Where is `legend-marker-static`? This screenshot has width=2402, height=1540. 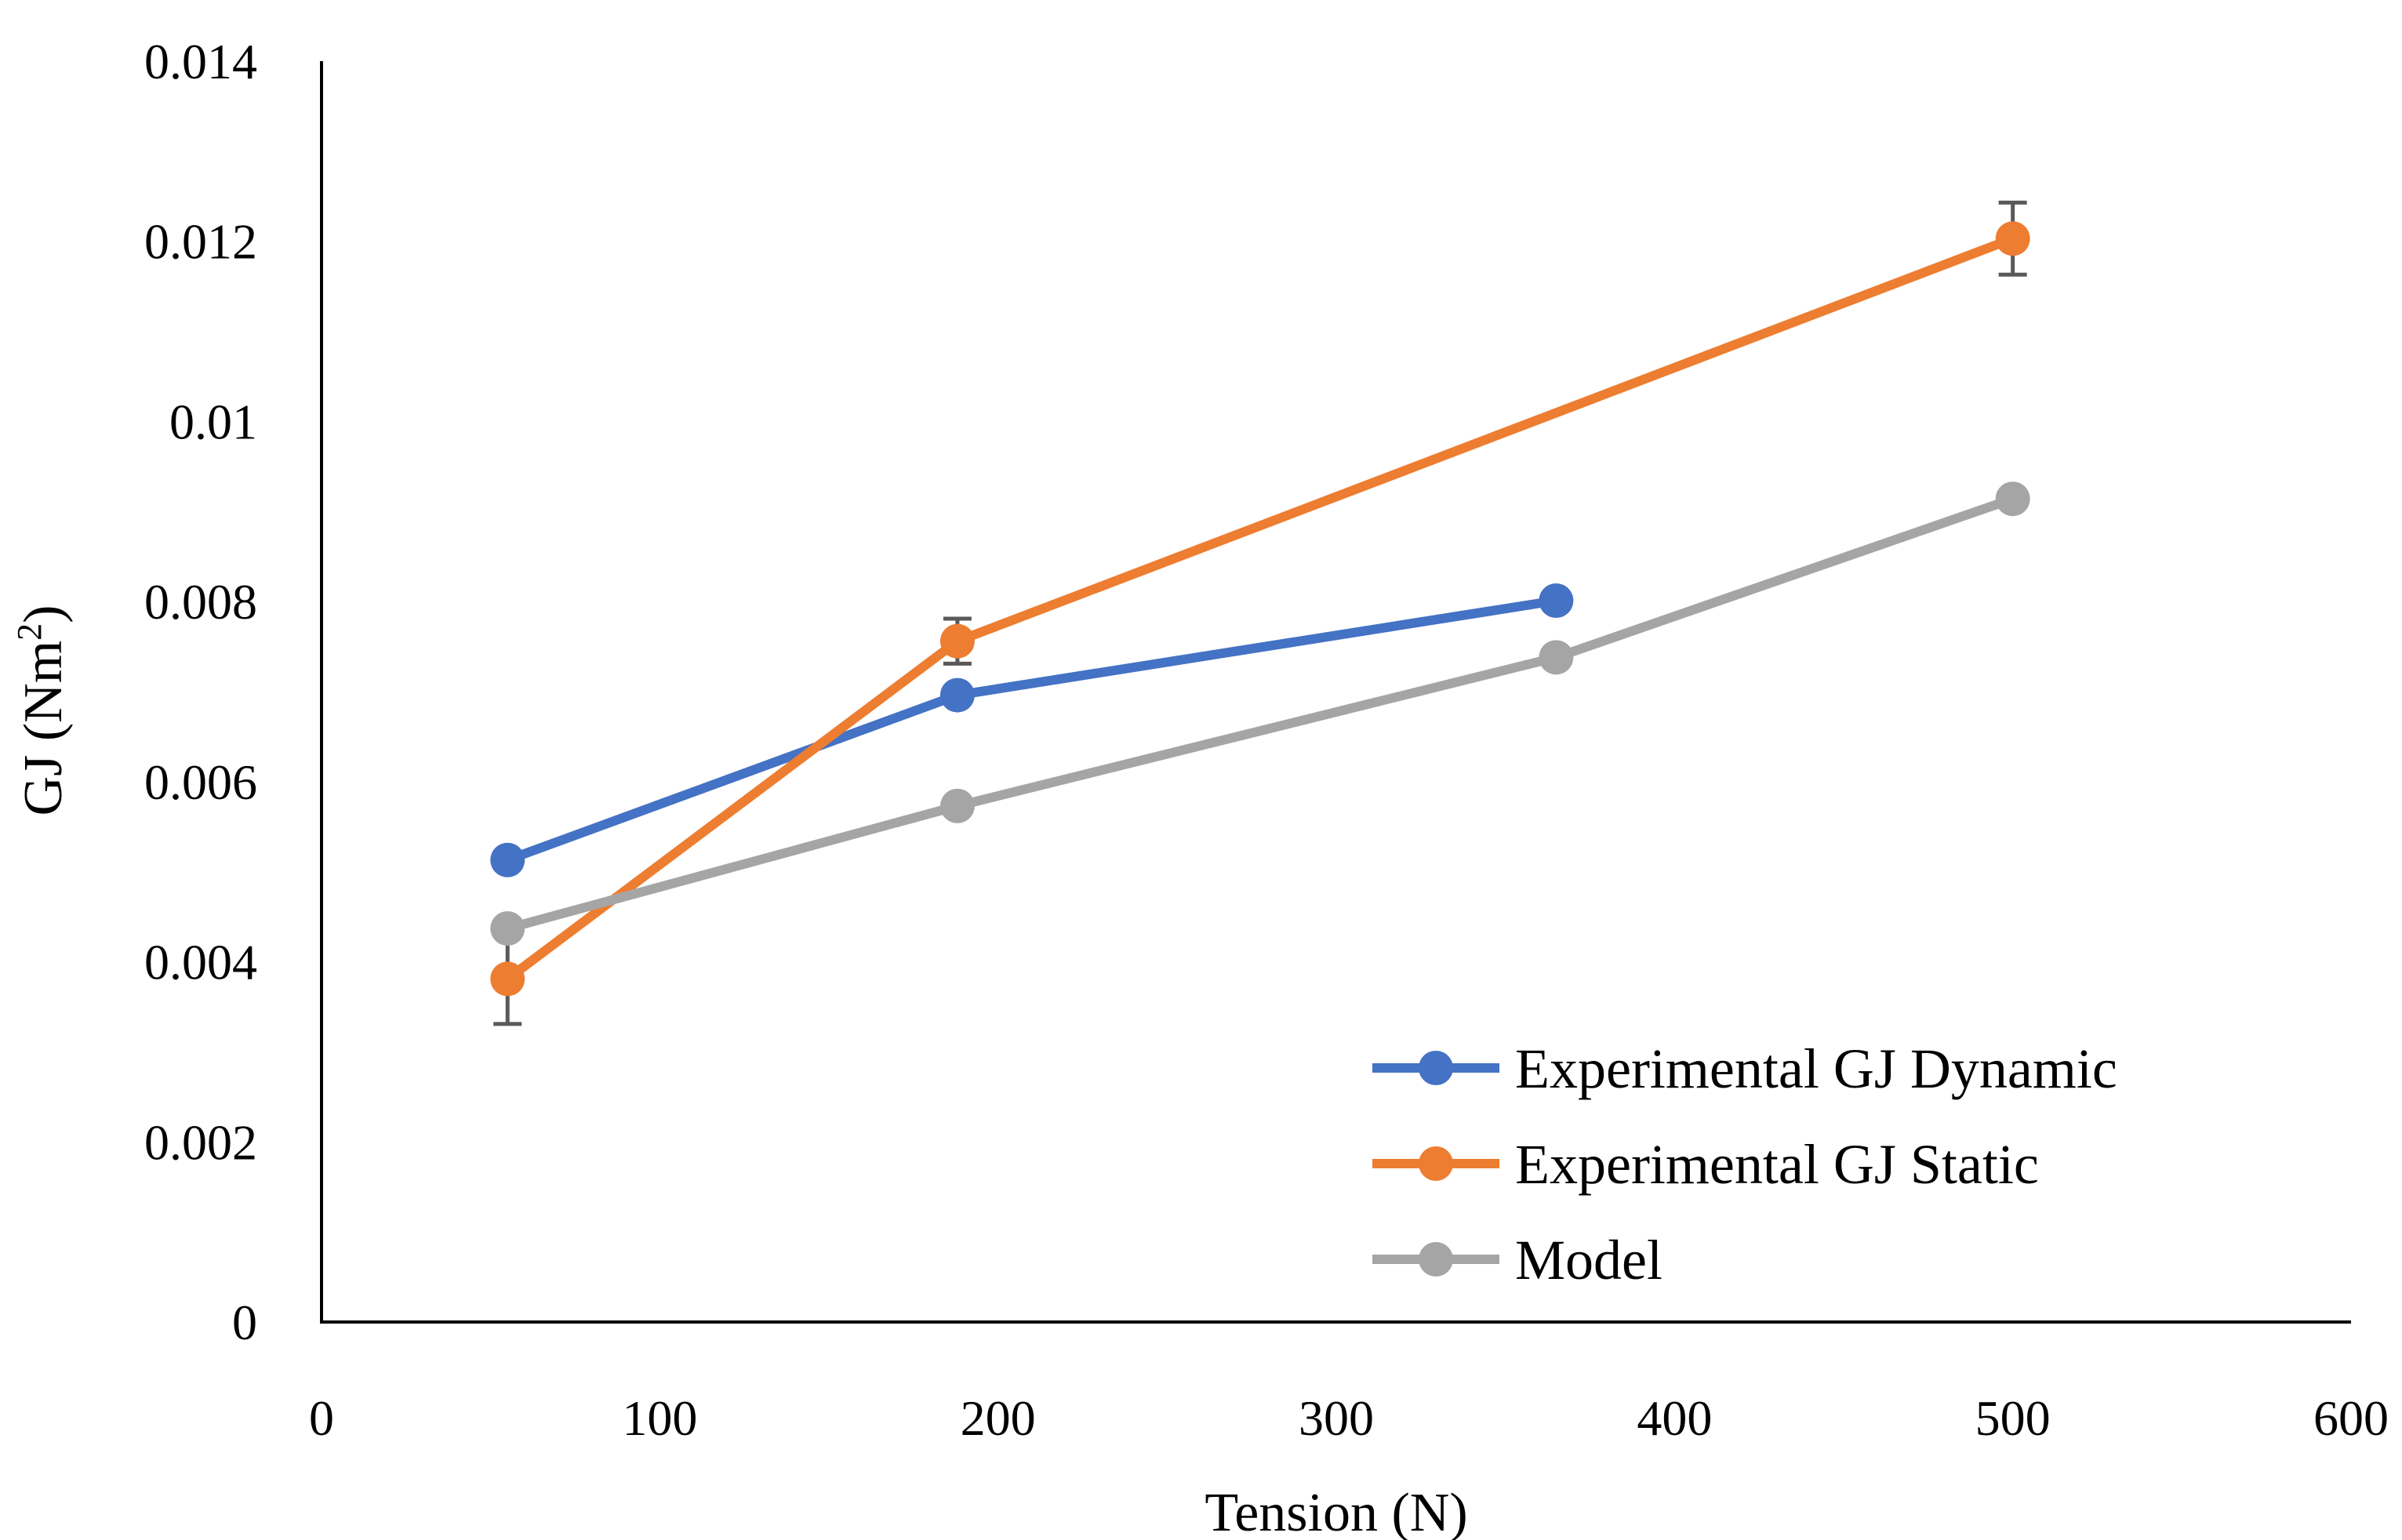
legend-marker-static is located at coordinates (1436, 1163).